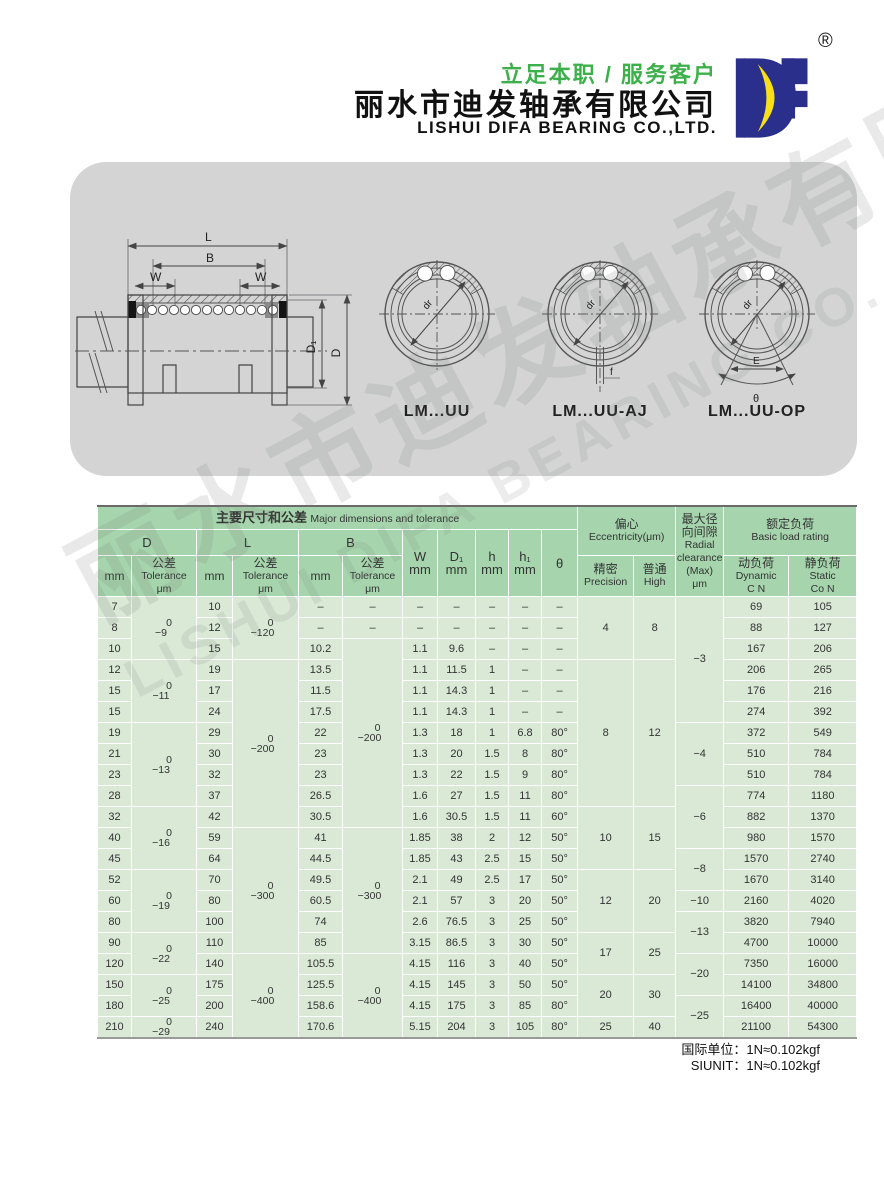 Image resolution: width=884 pixels, height=1200 pixels. I want to click on cell-L-tolerance: 0 −200, so click(265, 743).